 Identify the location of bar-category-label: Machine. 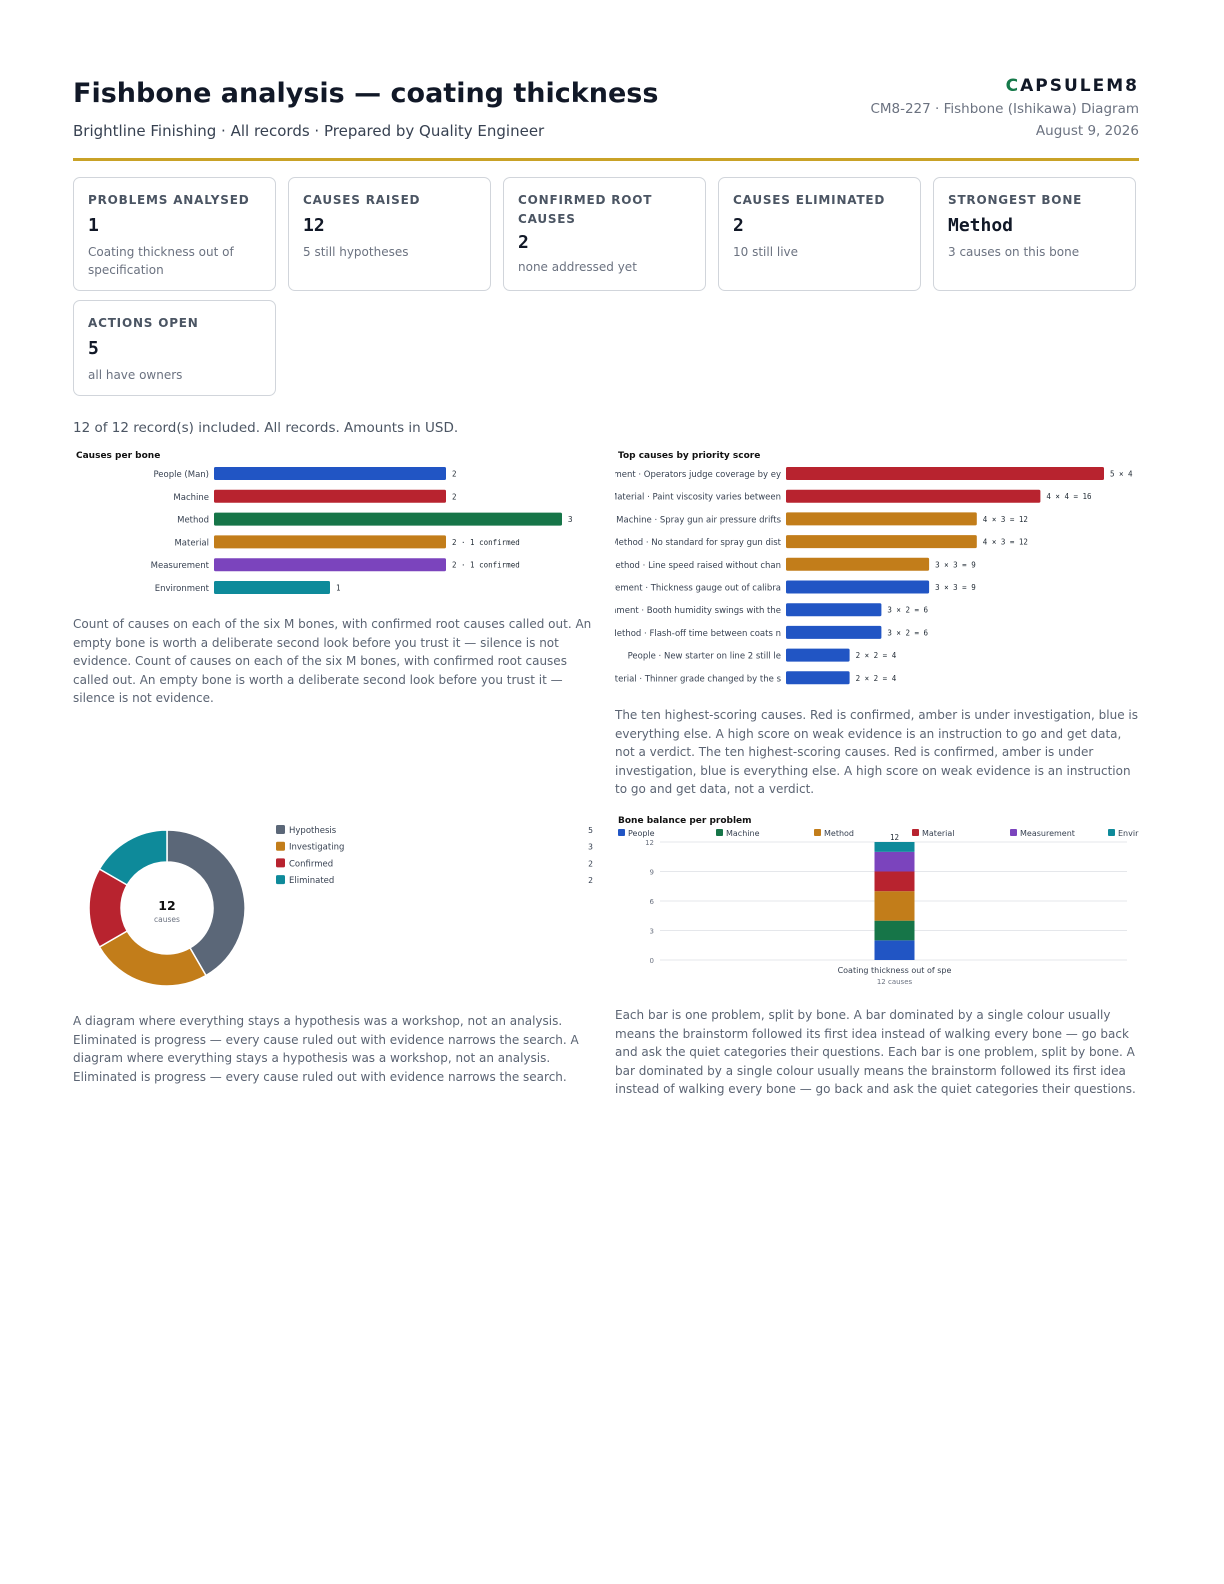
(191, 498).